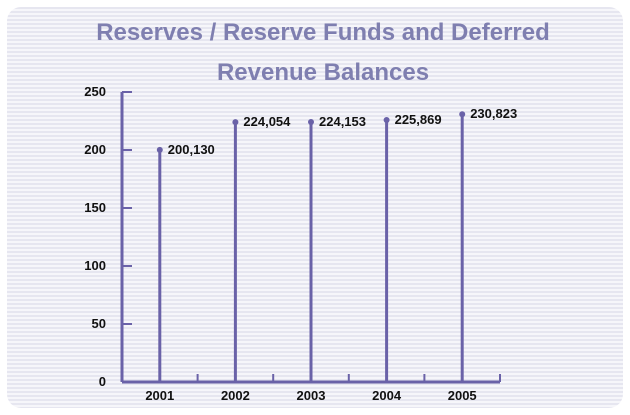 The height and width of the screenshot is (415, 630). What do you see at coordinates (159, 395) in the screenshot?
I see `x-category-label: 2001` at bounding box center [159, 395].